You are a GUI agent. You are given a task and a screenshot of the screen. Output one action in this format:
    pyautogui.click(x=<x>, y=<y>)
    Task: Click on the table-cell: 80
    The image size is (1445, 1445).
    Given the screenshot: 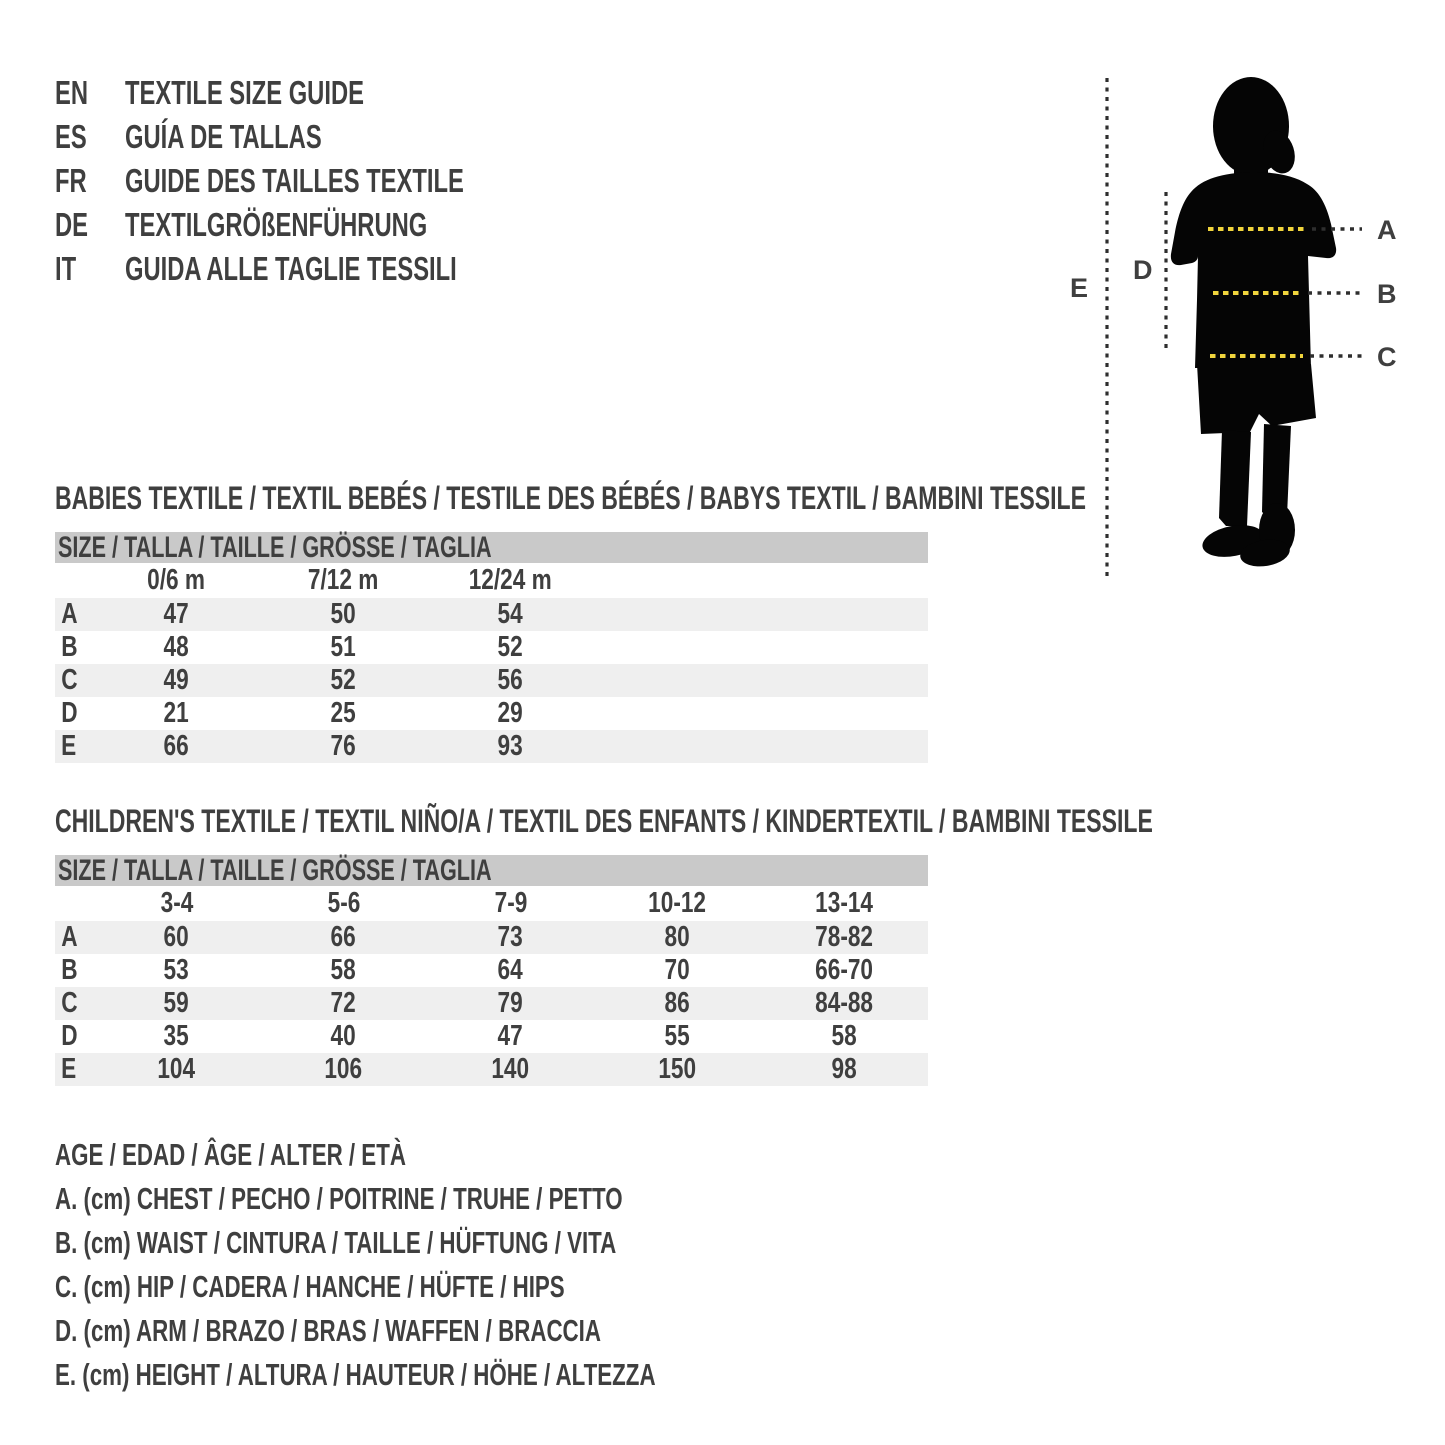 What is the action you would take?
    pyautogui.click(x=677, y=937)
    